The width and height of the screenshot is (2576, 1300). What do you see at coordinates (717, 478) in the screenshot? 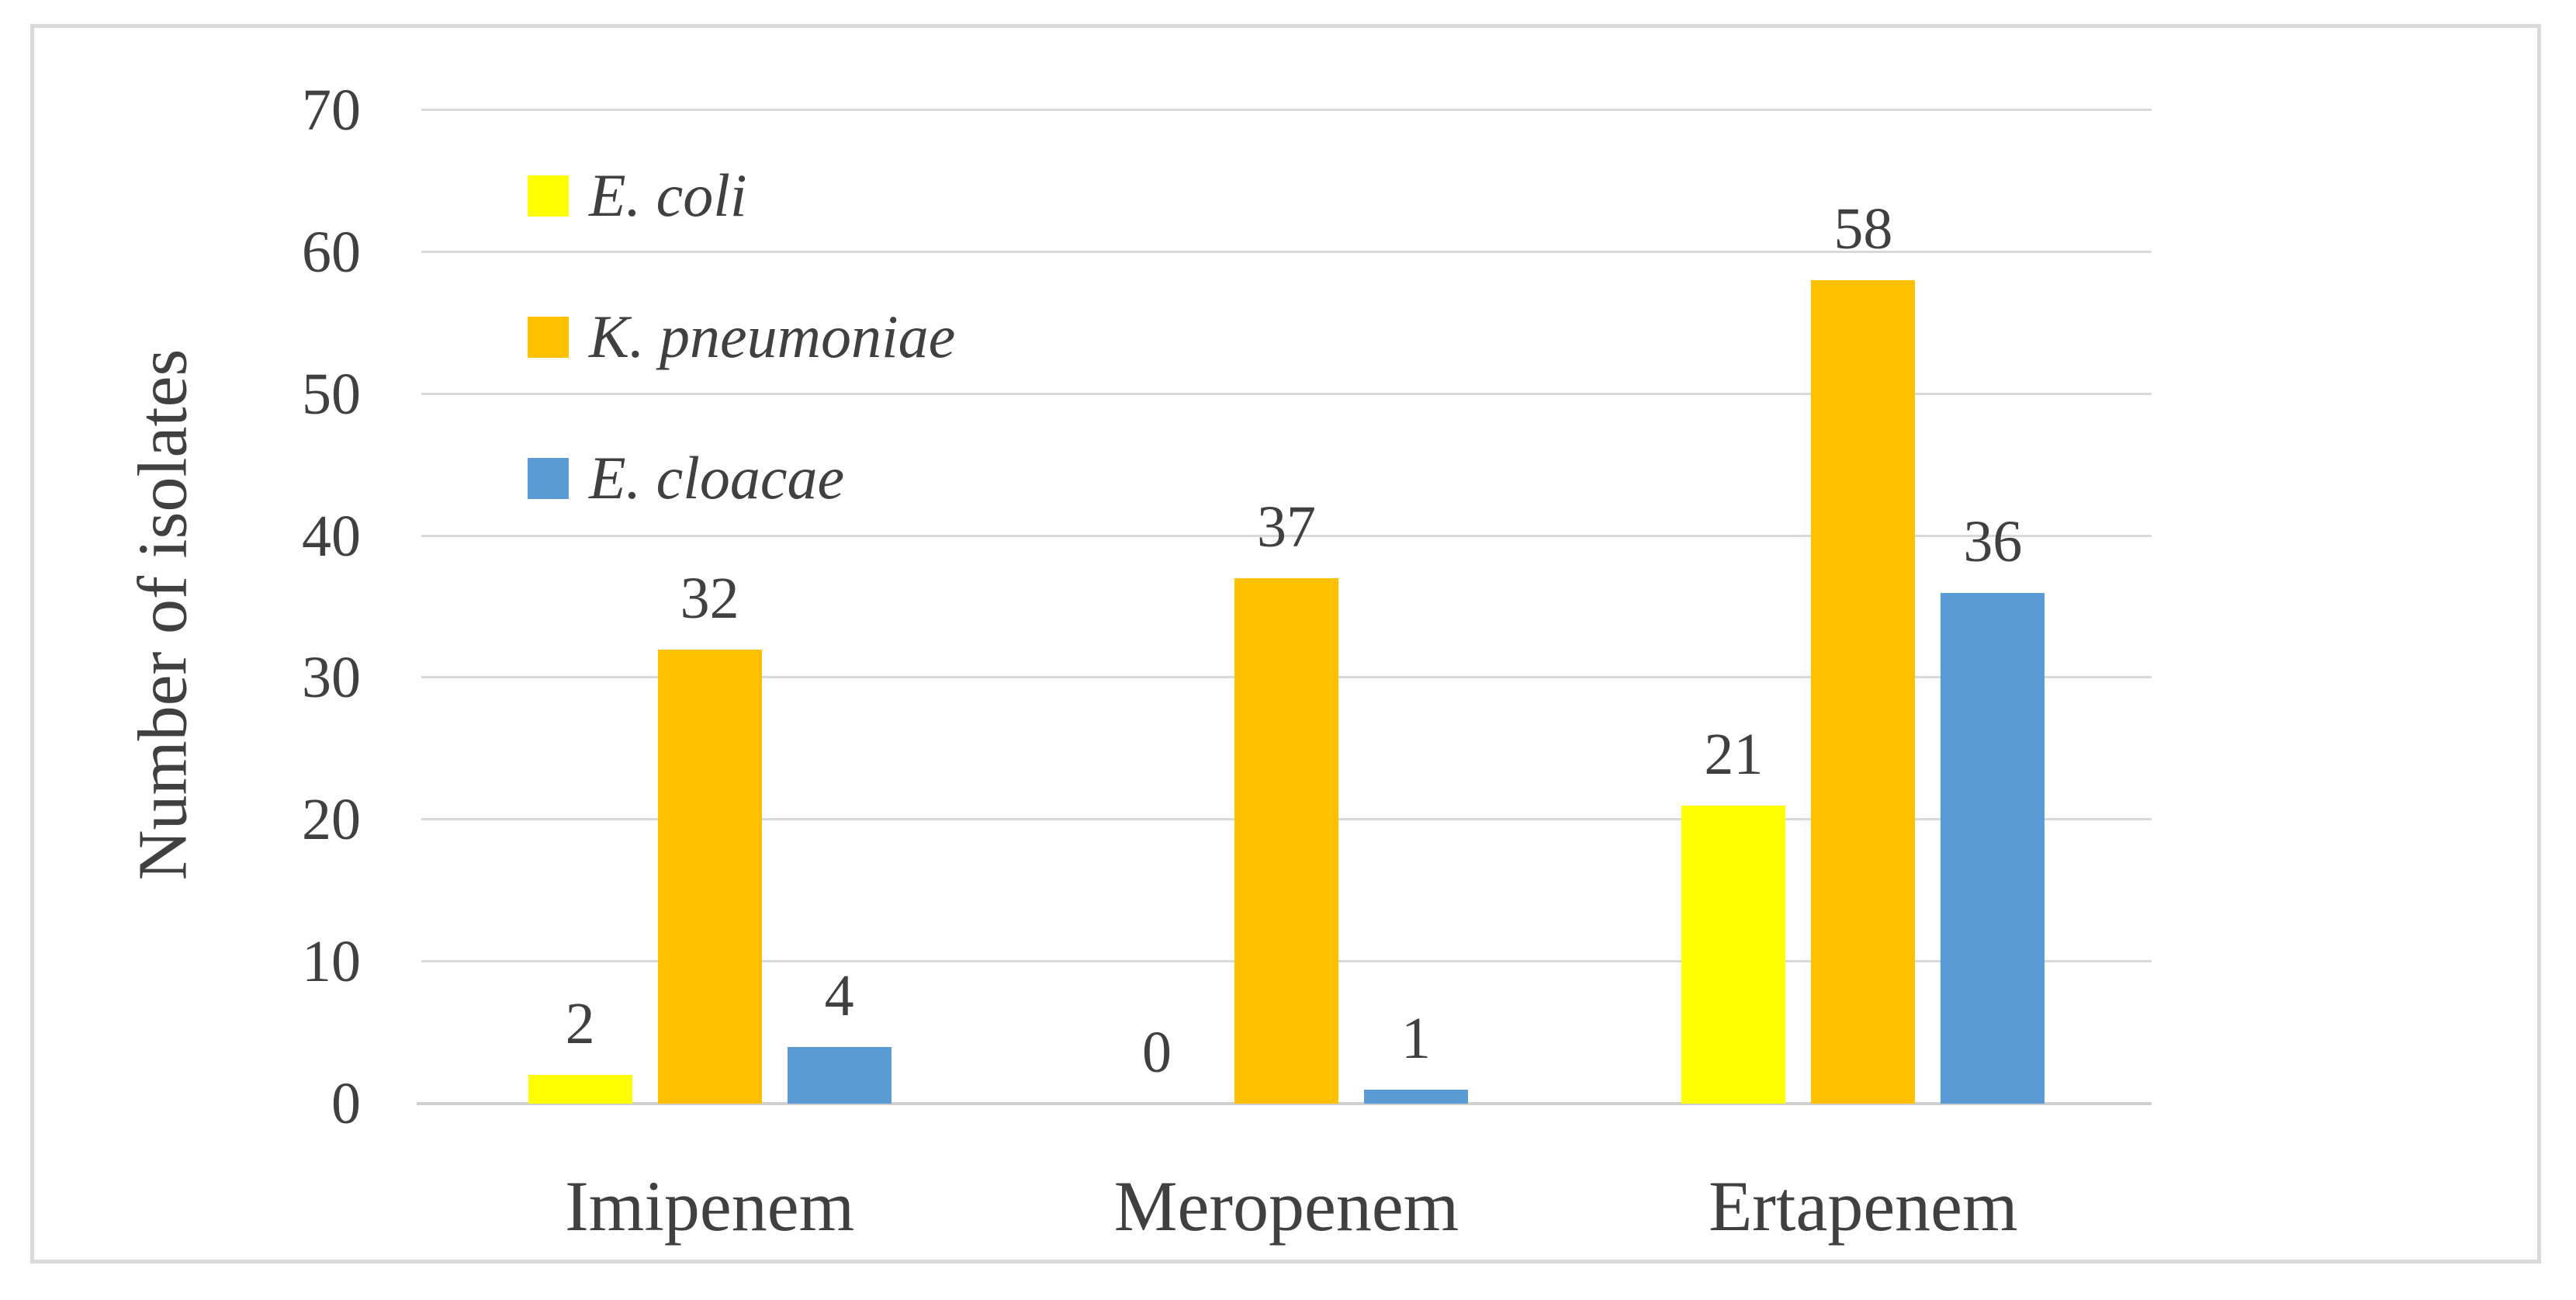
I see `legend-label: E. cloacae` at bounding box center [717, 478].